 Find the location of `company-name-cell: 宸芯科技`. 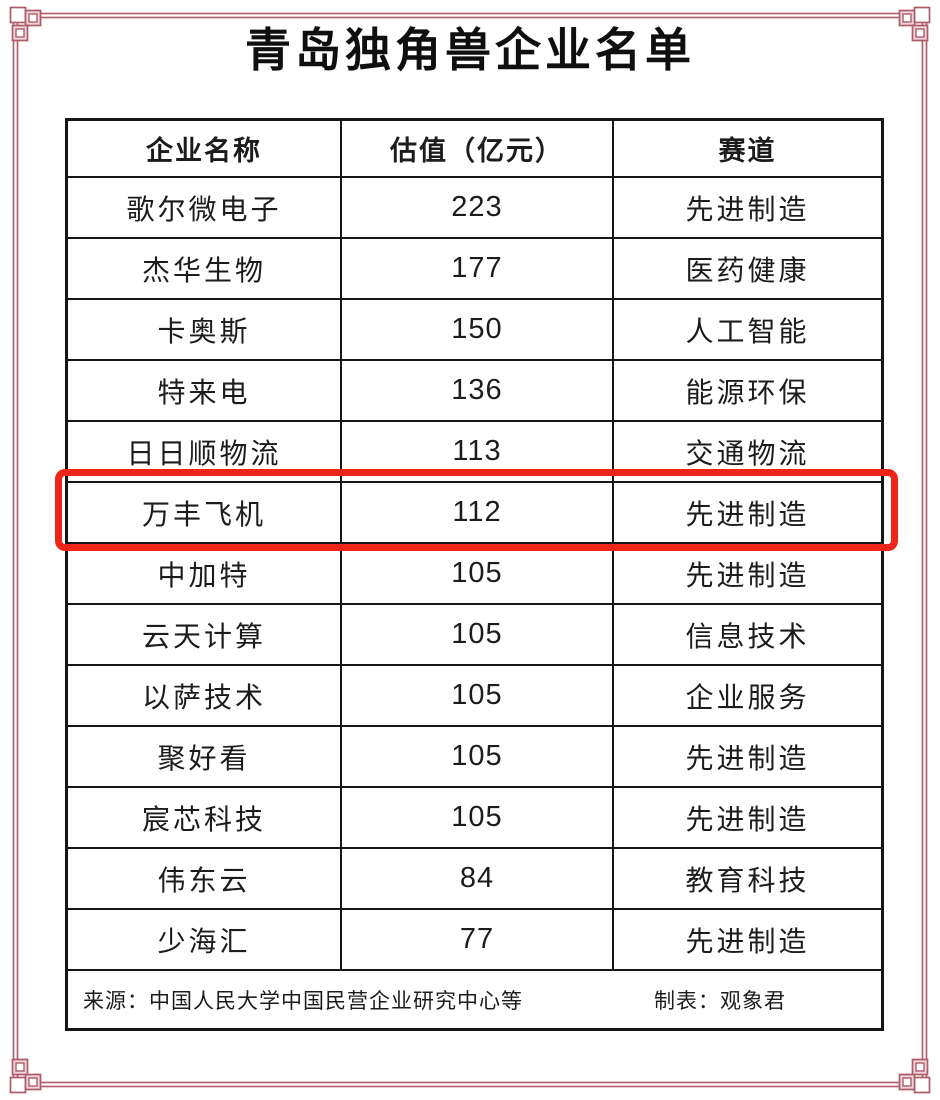

company-name-cell: 宸芯科技 is located at coordinates (203, 820).